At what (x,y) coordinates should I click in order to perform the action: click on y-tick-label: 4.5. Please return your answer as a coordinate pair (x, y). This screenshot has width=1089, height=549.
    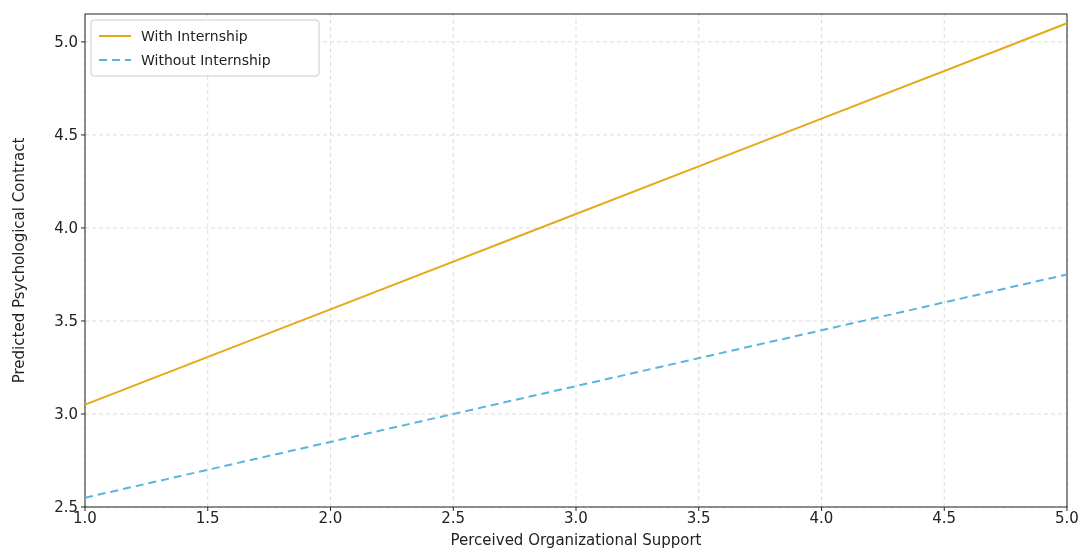
    Looking at the image, I should click on (66, 134).